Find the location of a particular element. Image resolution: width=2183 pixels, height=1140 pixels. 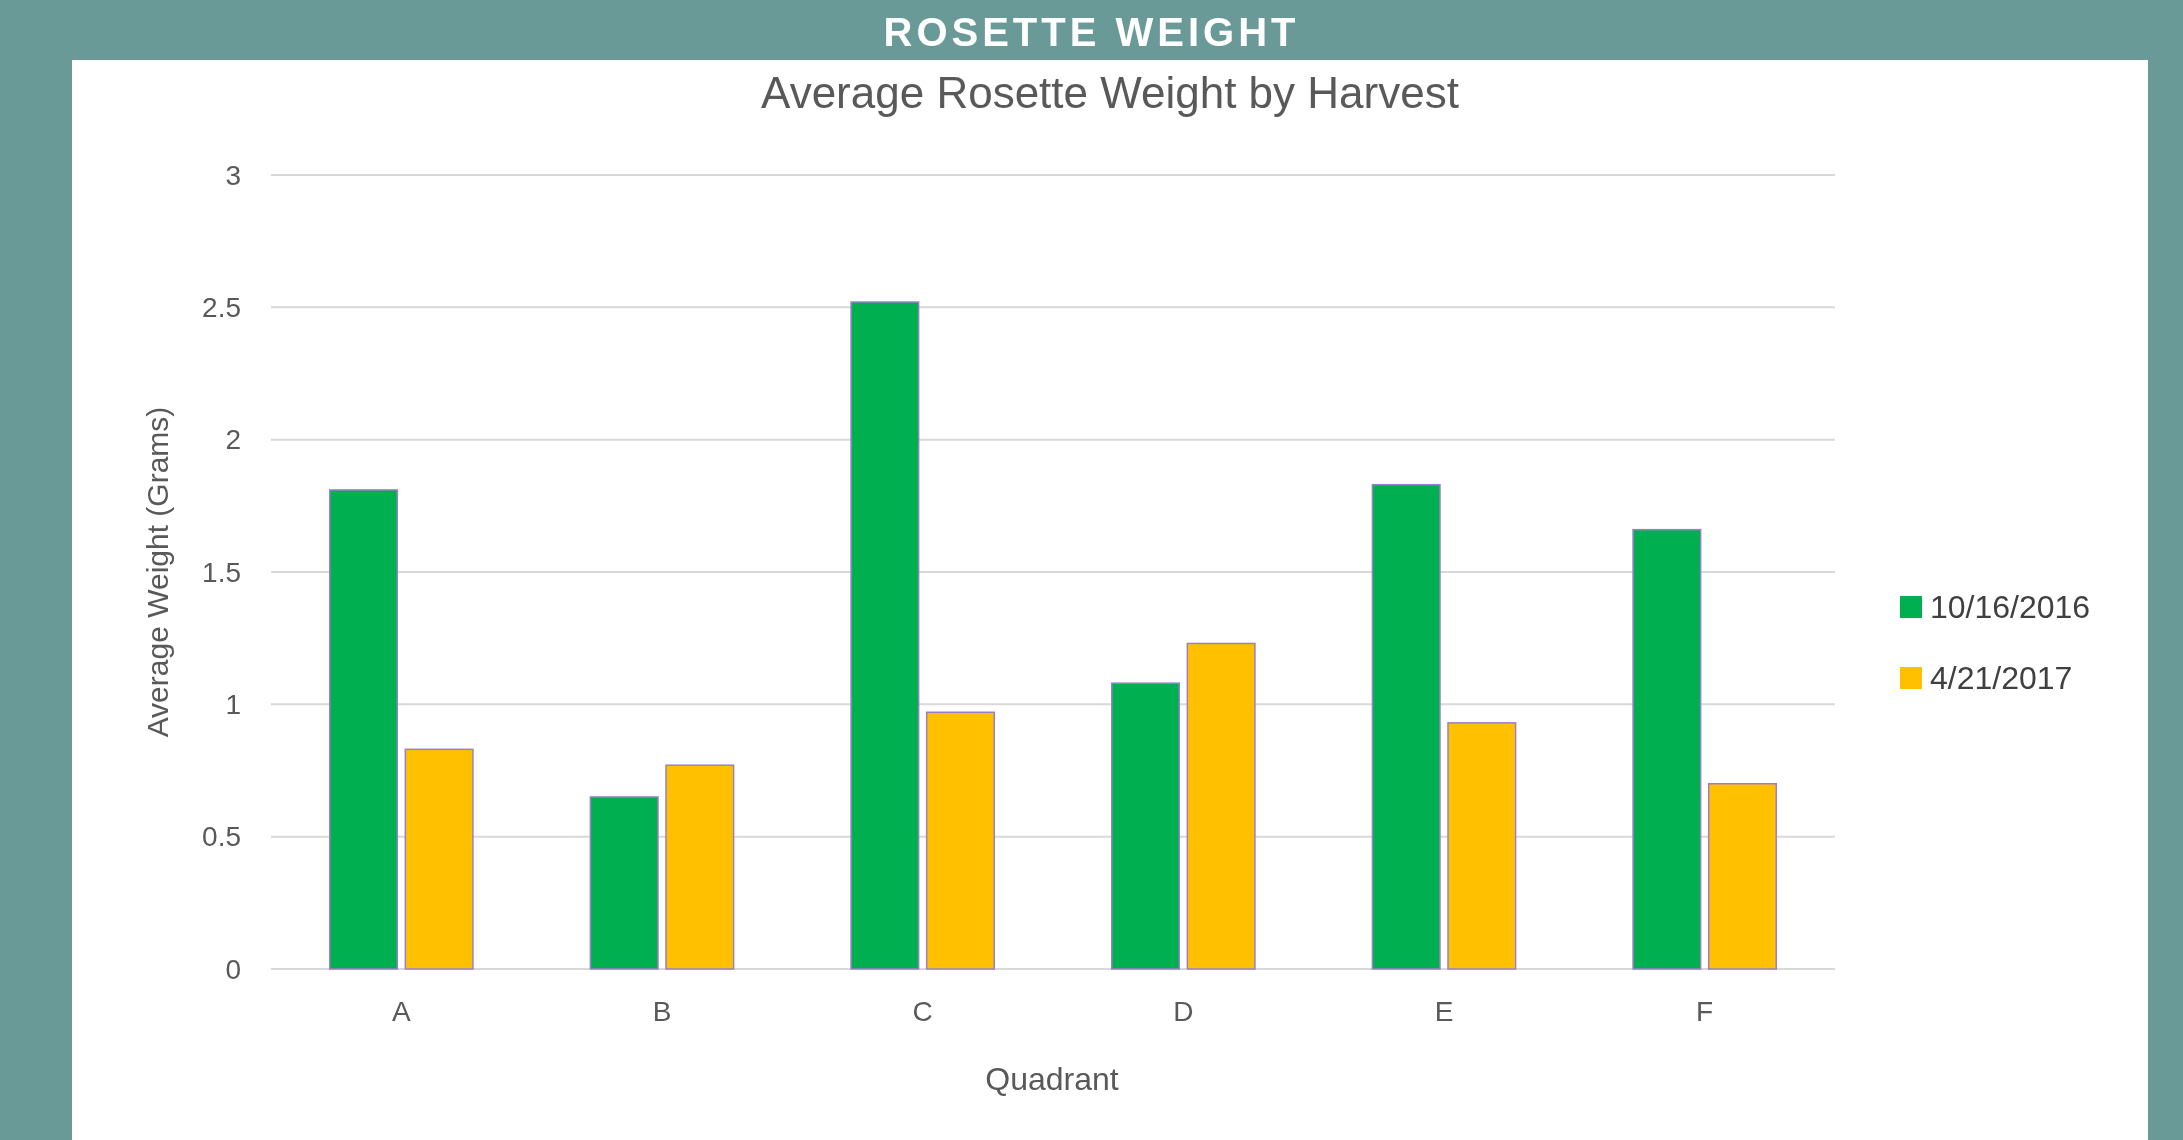

x-tick-label: F is located at coordinates (1705, 1011).